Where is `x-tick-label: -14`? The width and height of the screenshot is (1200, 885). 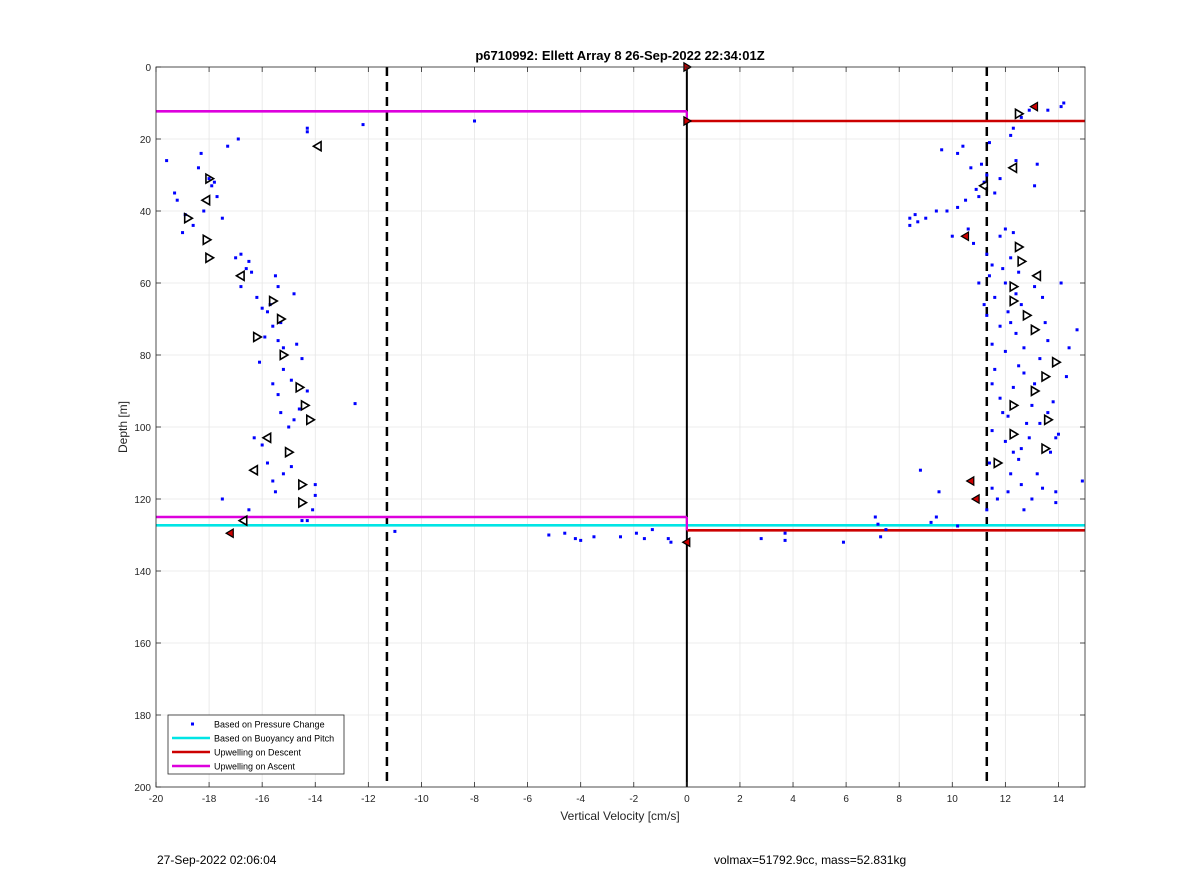 x-tick-label: -14 is located at coordinates (315, 799).